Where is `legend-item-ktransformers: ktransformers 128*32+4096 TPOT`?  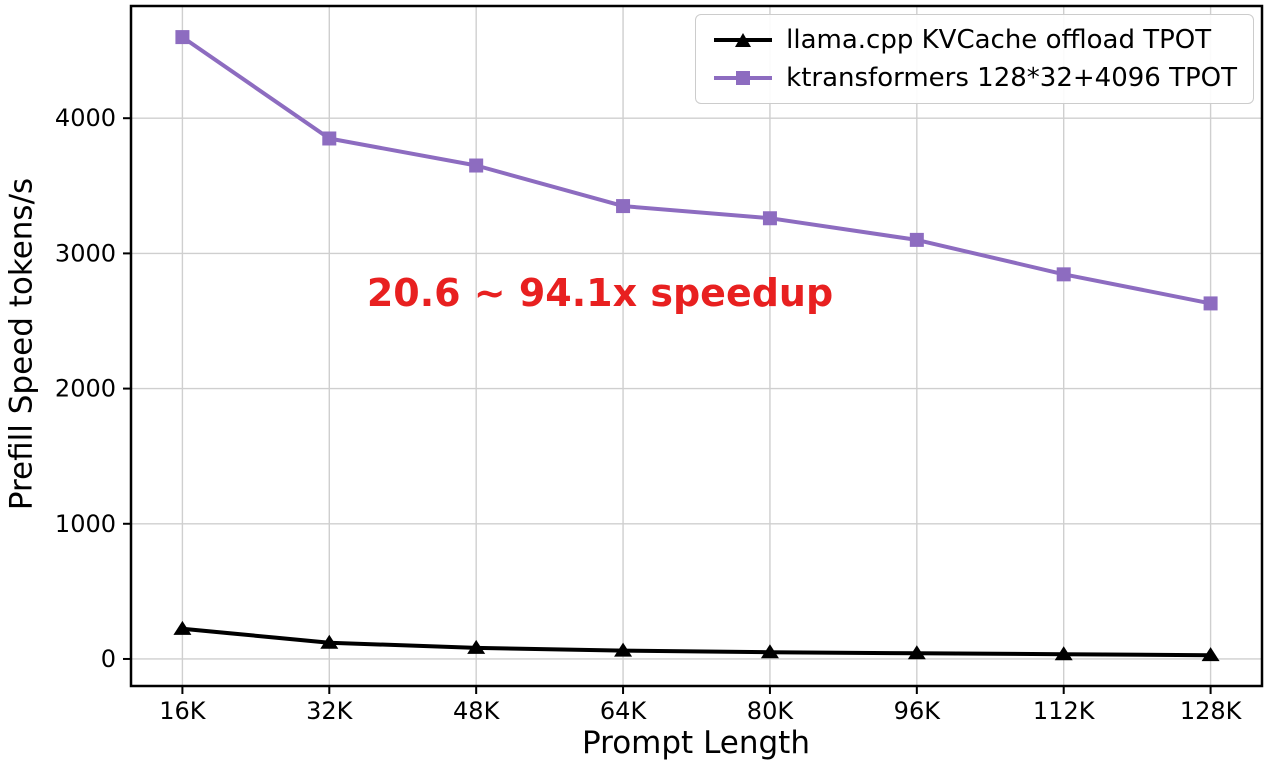 legend-item-ktransformers: ktransformers 128*32+4096 TPOT is located at coordinates (974, 78).